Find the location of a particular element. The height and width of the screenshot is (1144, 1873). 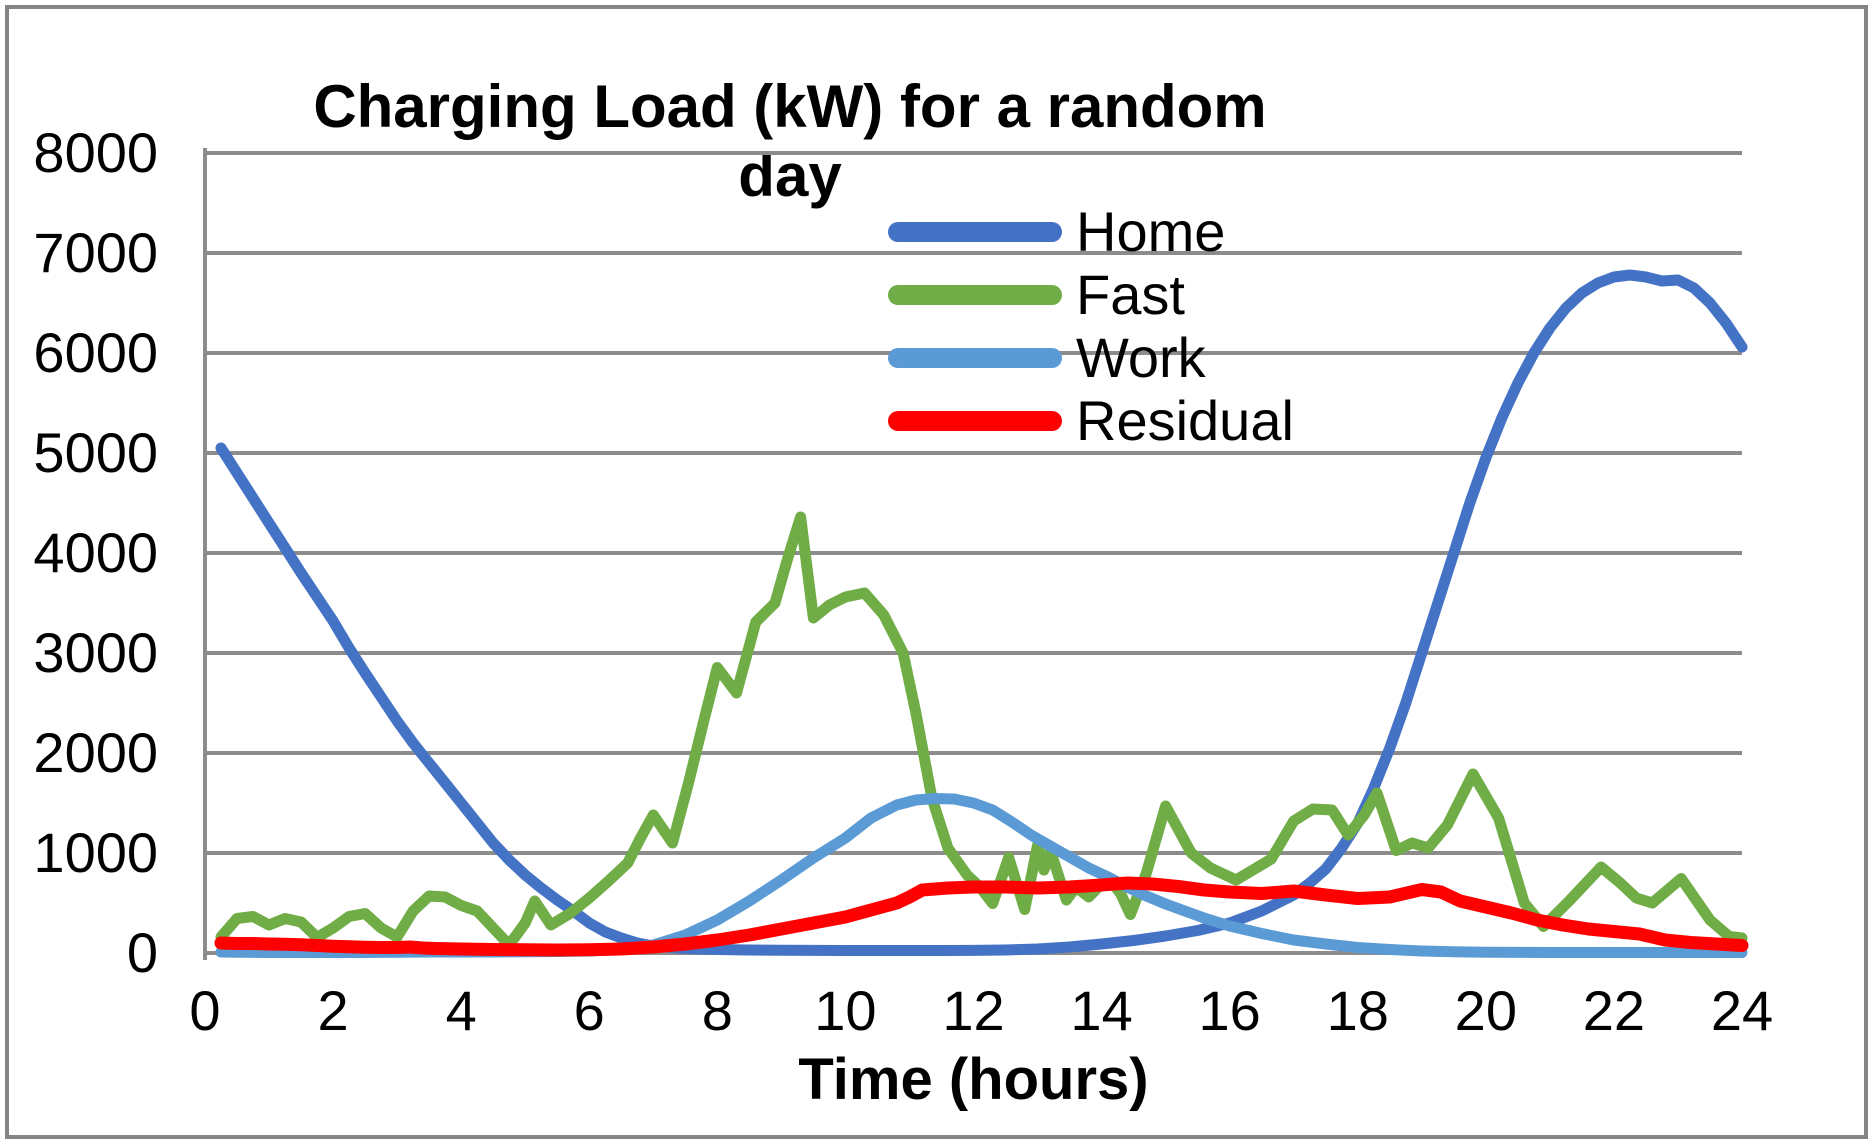

legend-item-fast: Fast is located at coordinates (1091, 294).